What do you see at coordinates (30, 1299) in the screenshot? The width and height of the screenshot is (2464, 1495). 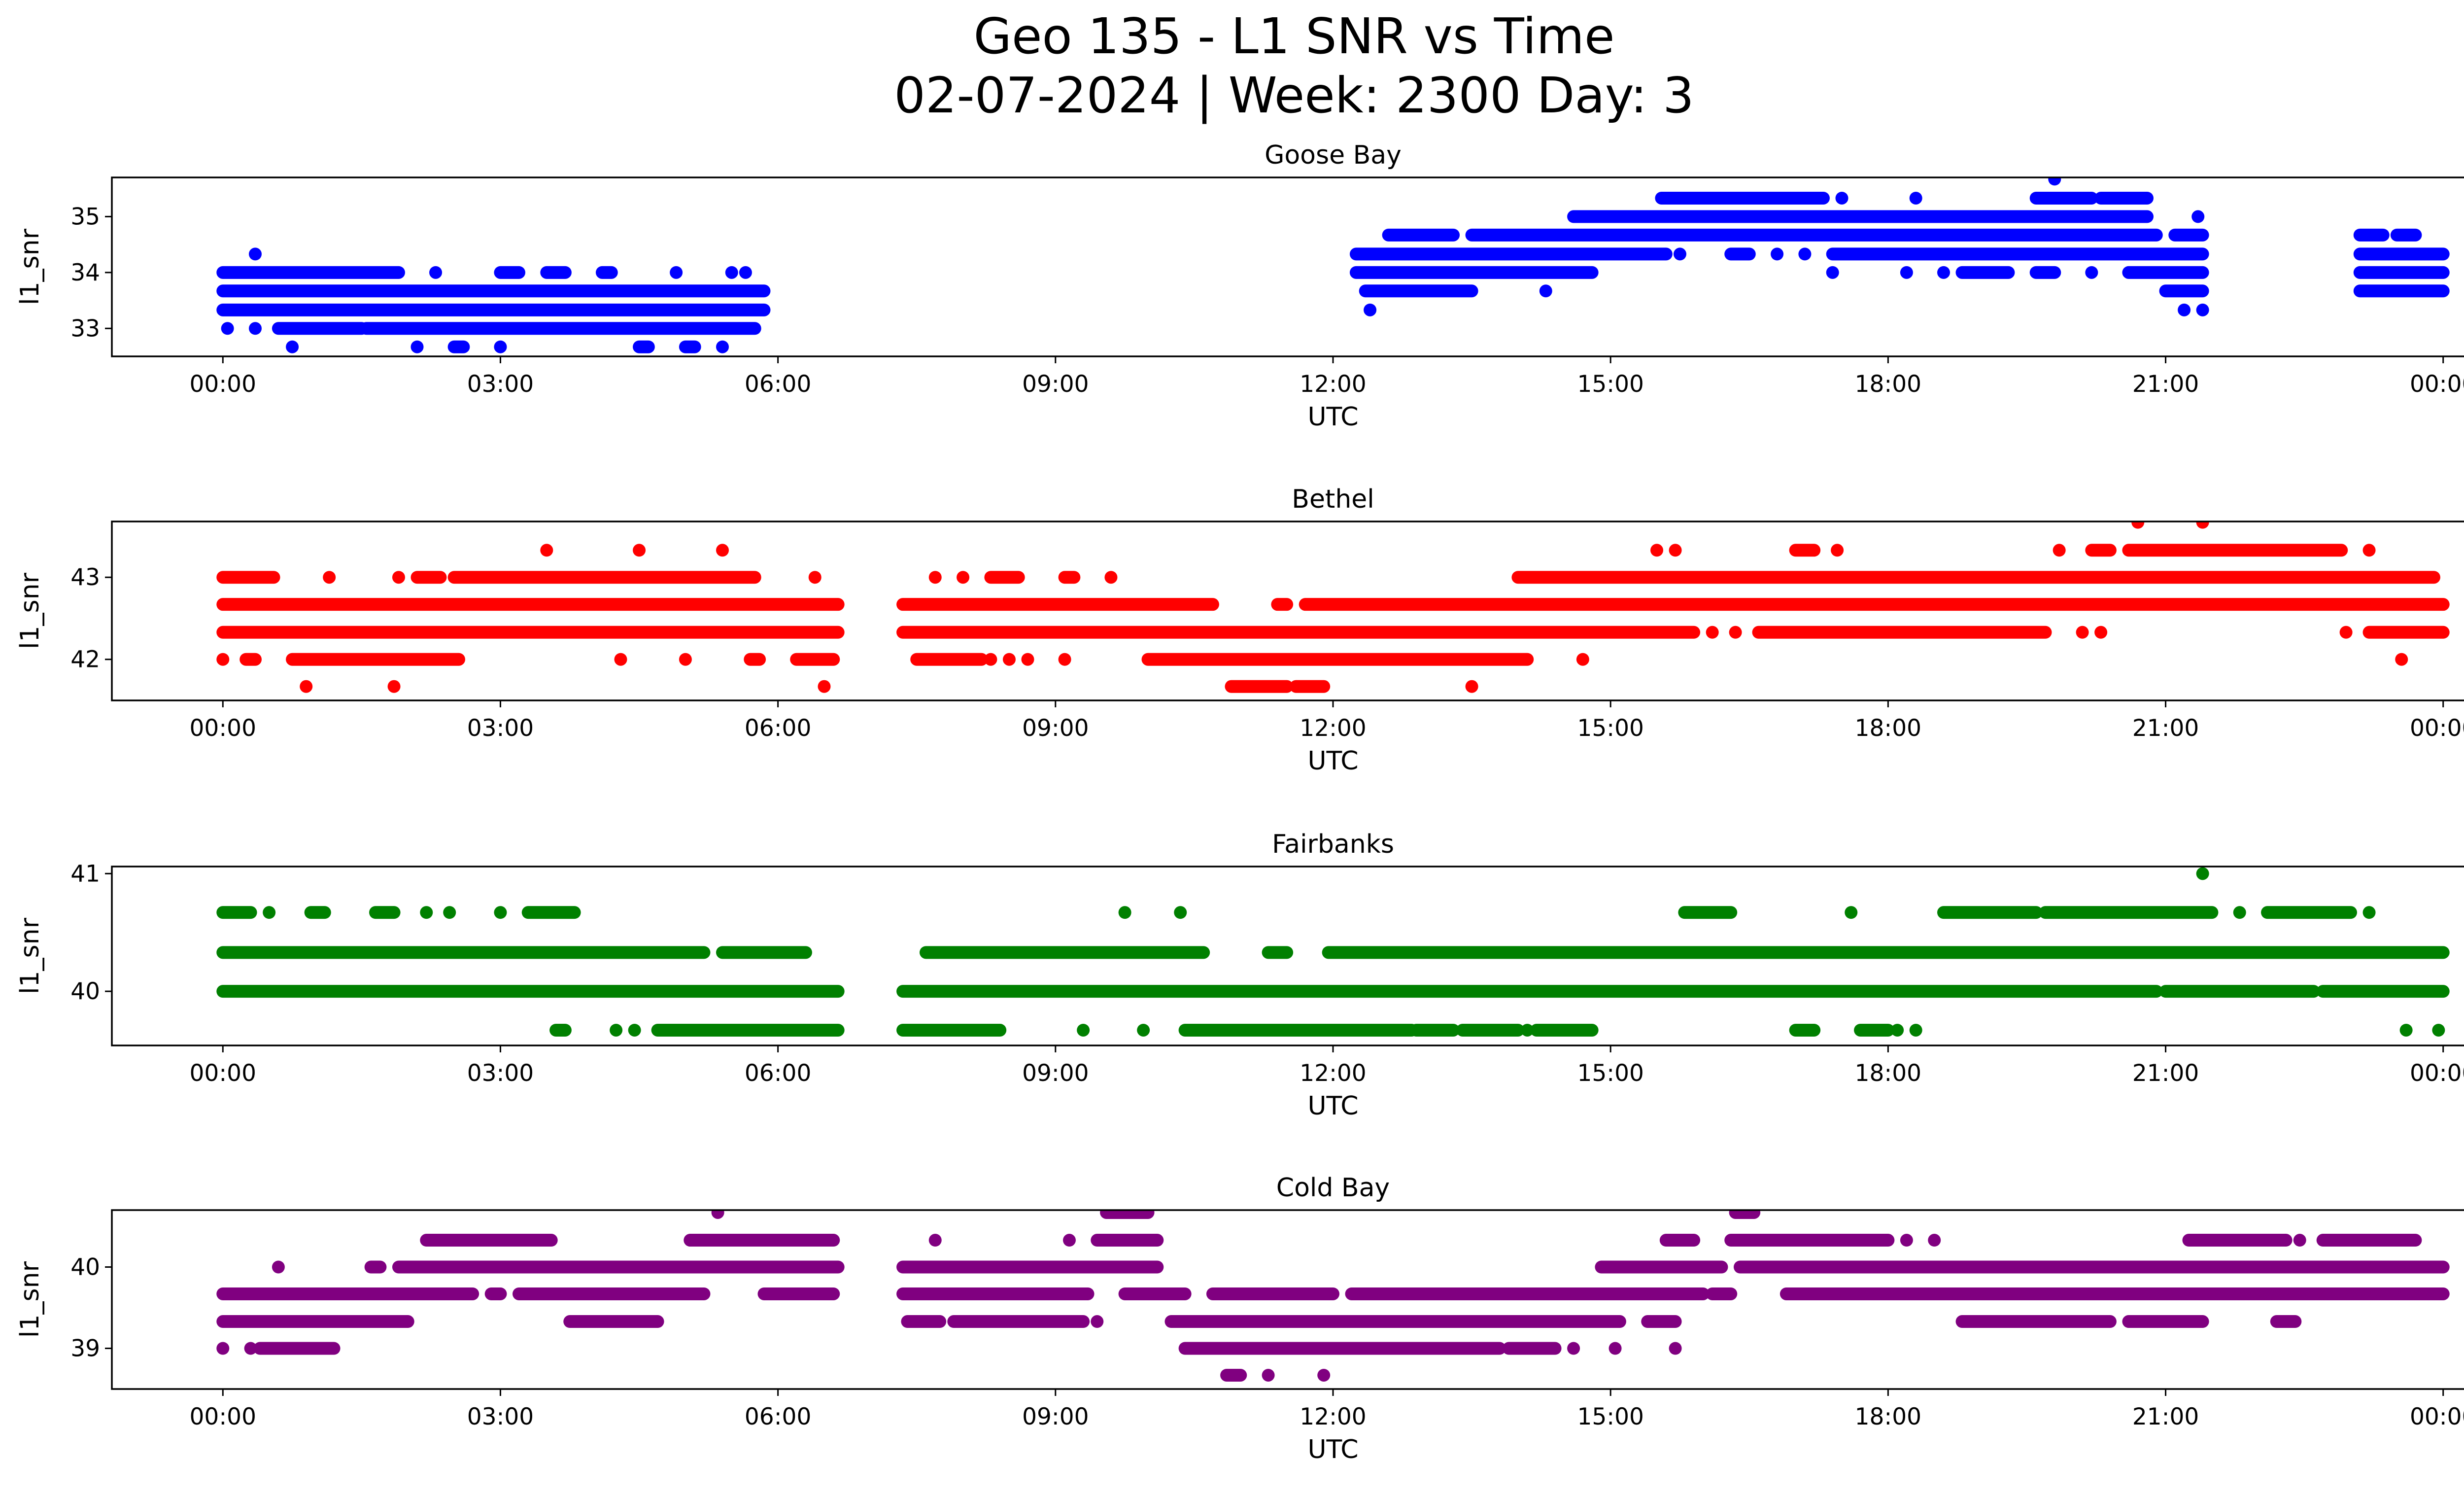 I see `y-axis-label: l1_snr` at bounding box center [30, 1299].